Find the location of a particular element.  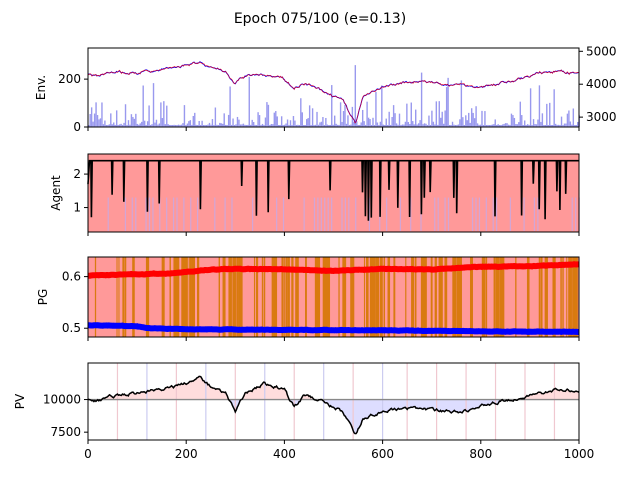

x-tick-label: 200 is located at coordinates (186, 454).